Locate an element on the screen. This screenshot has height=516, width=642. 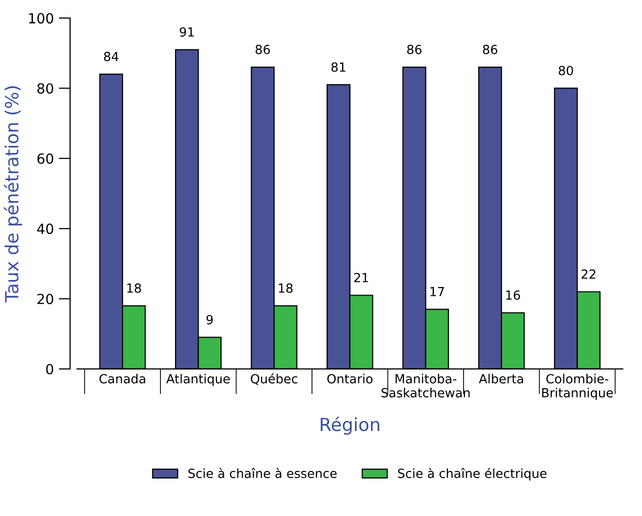
x-tick-label: Manitoba- Saskatchewan is located at coordinates (426, 386).